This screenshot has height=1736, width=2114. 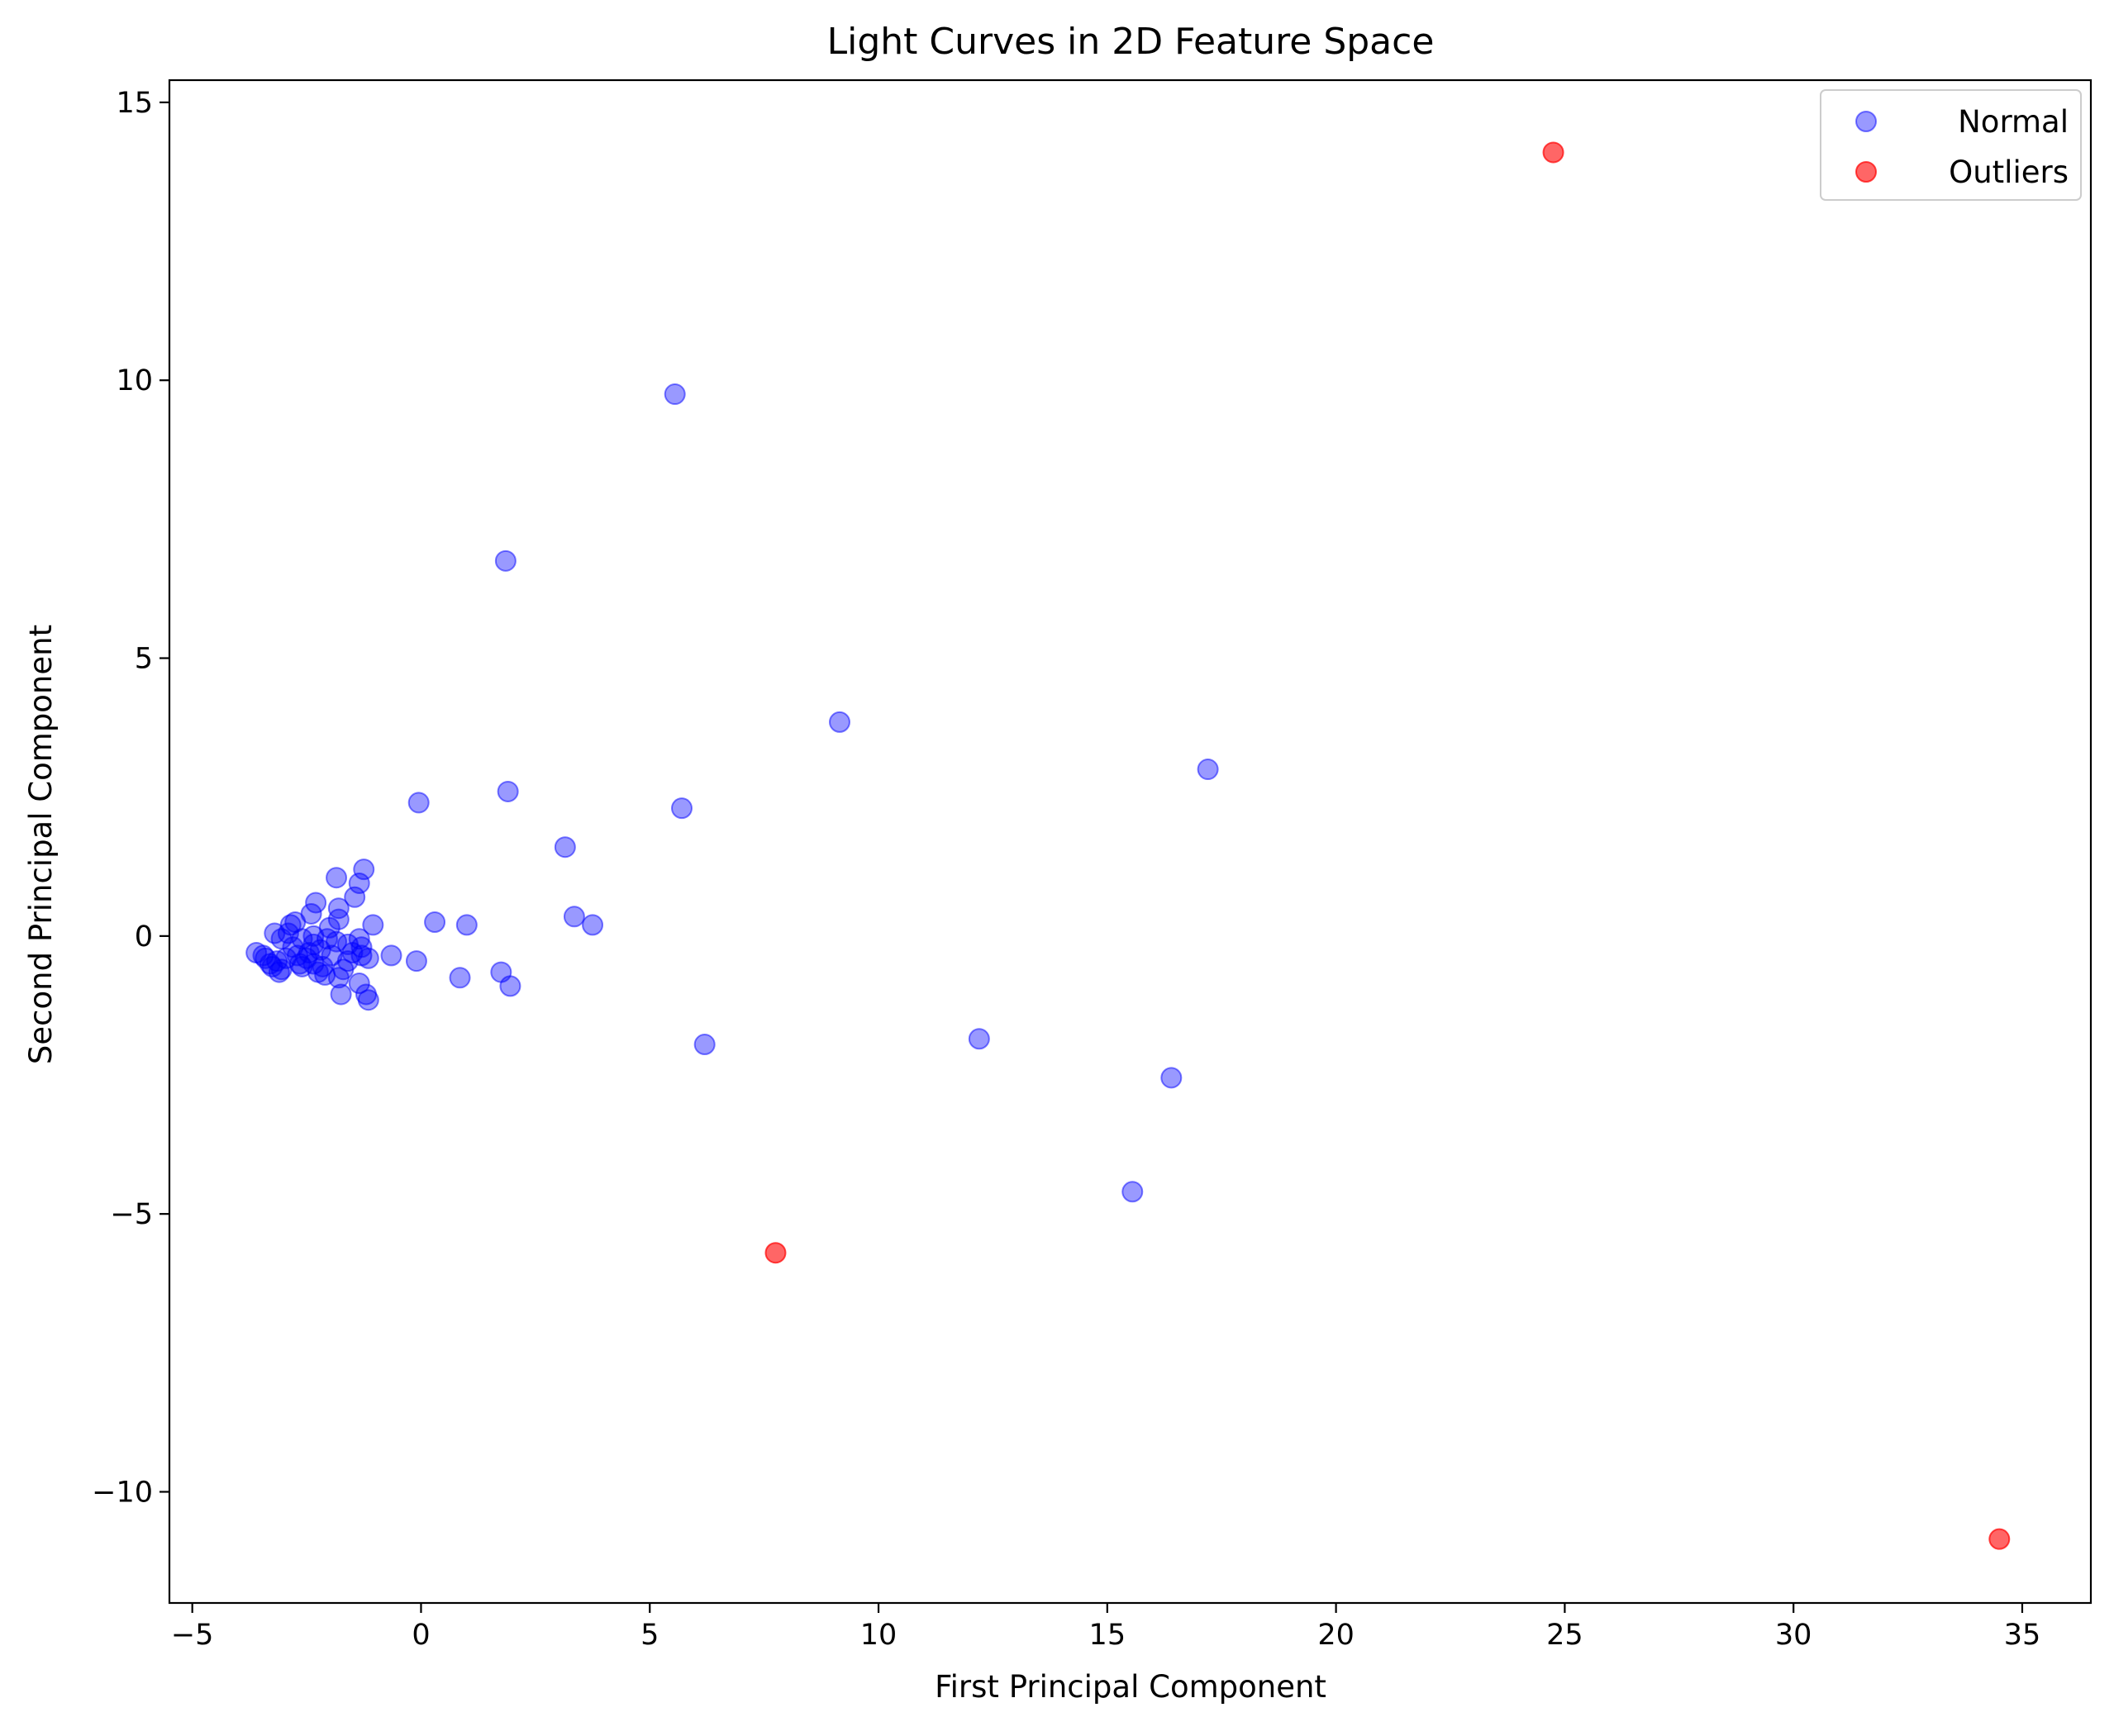 What do you see at coordinates (1107, 1636) in the screenshot?
I see `x-tick-label: 15` at bounding box center [1107, 1636].